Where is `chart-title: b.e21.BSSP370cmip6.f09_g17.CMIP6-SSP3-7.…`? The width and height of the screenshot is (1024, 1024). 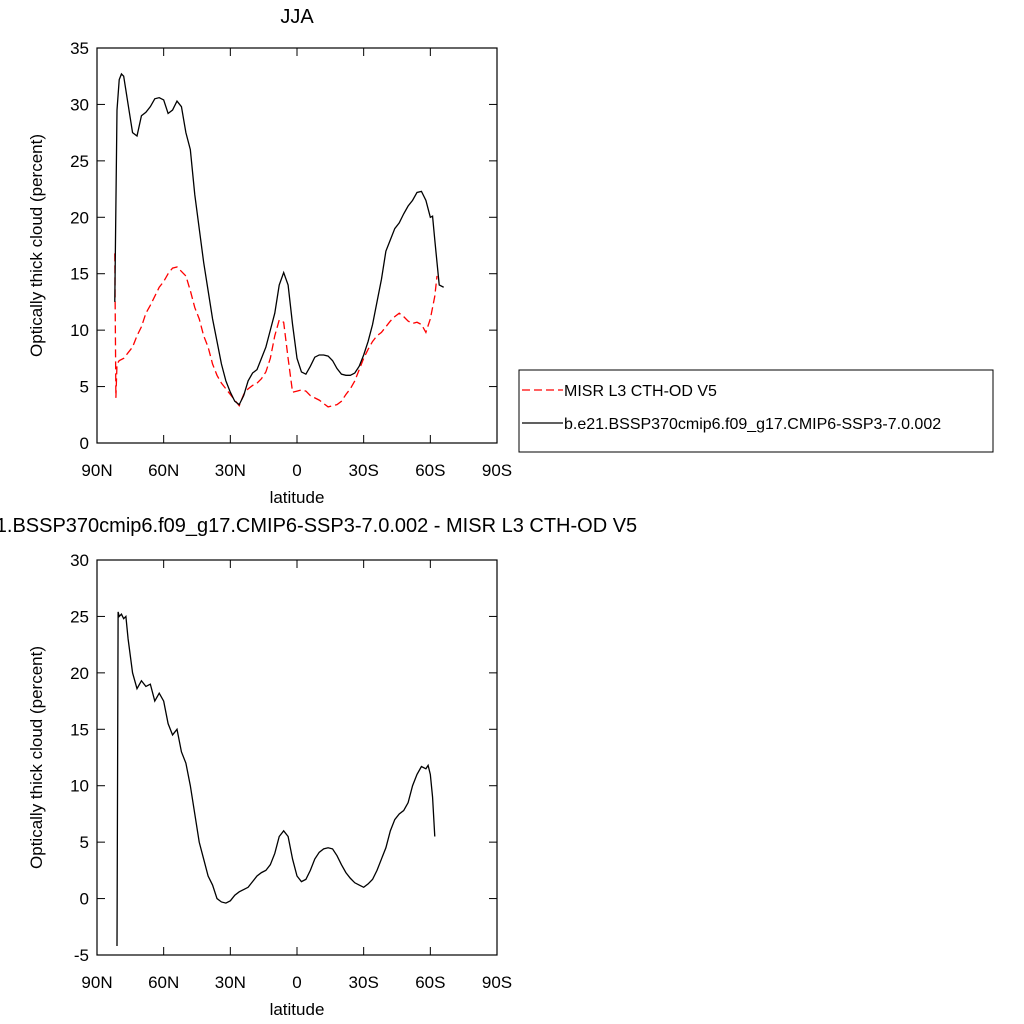 chart-title: b.e21.BSSP370cmip6.f09_g17.CMIP6-SSP3-7.… is located at coordinates (318, 526).